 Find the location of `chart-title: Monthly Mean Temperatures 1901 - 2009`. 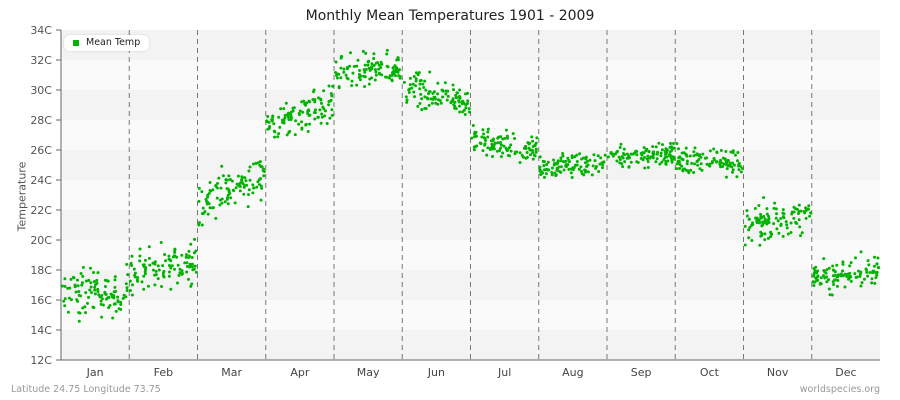

chart-title: Monthly Mean Temperatures 1901 - 2009 is located at coordinates (450, 16).